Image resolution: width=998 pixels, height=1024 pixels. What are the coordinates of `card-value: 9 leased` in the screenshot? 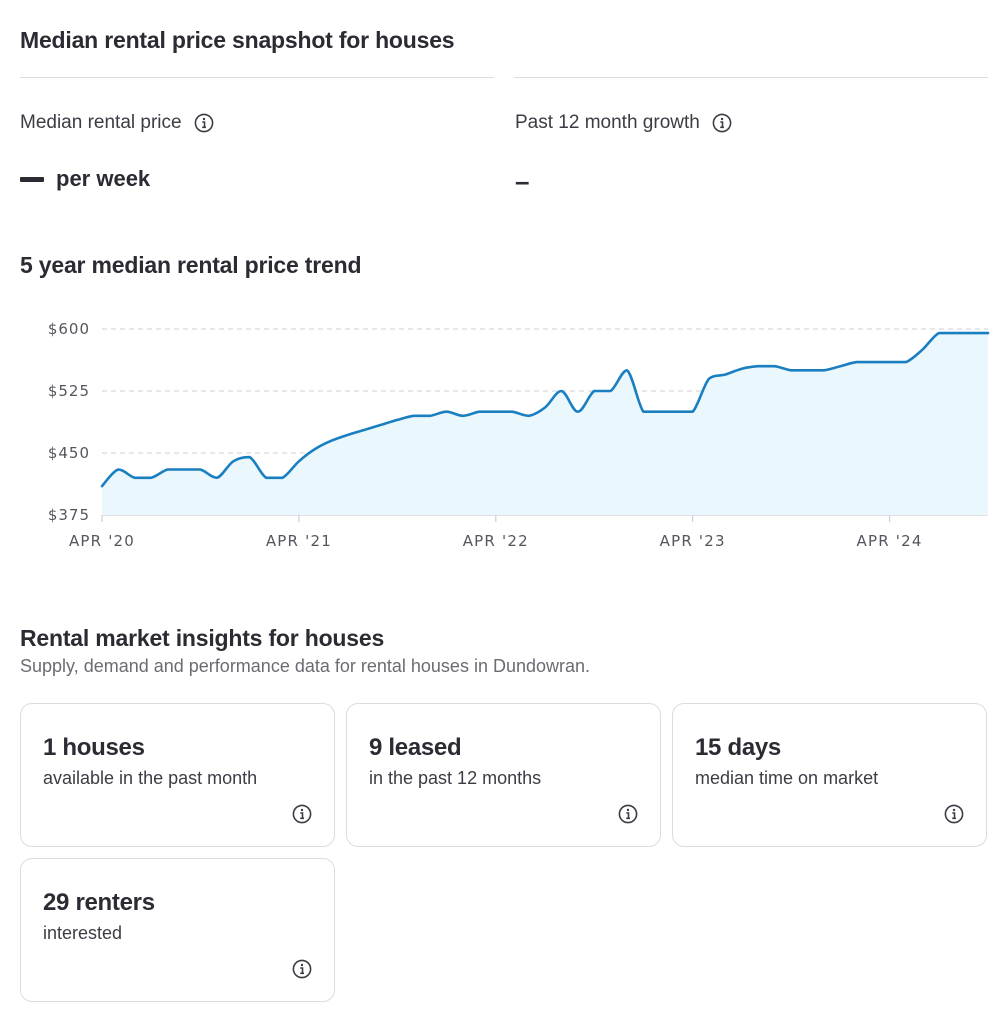 It's located at (415, 747).